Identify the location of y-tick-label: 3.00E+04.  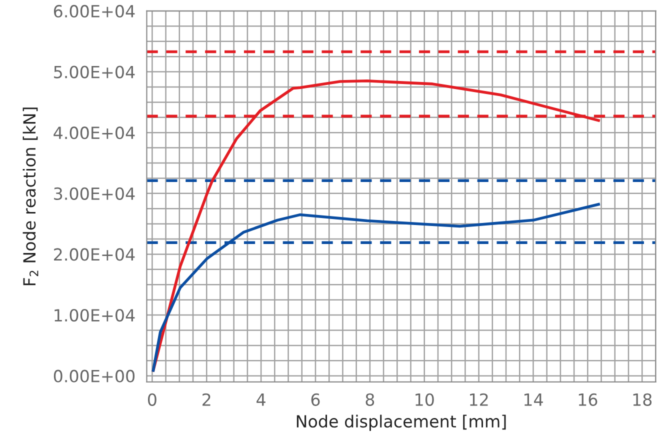
(94, 193).